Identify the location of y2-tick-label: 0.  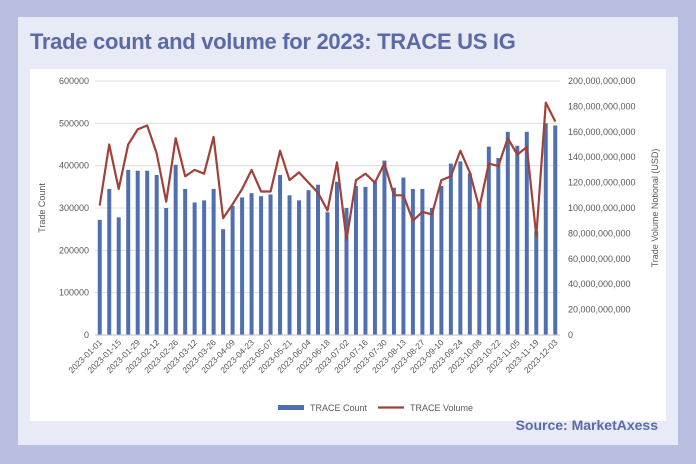
(570, 335).